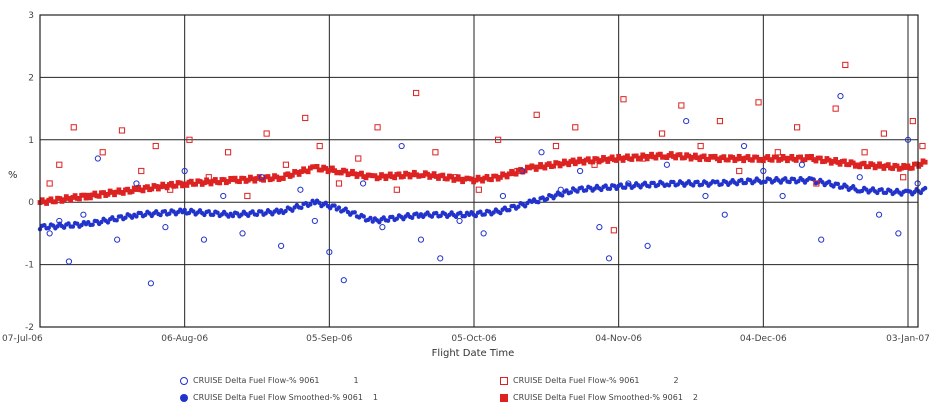  Describe the element at coordinates (31, 203) in the screenshot. I see `y-tick-label: 0` at that location.